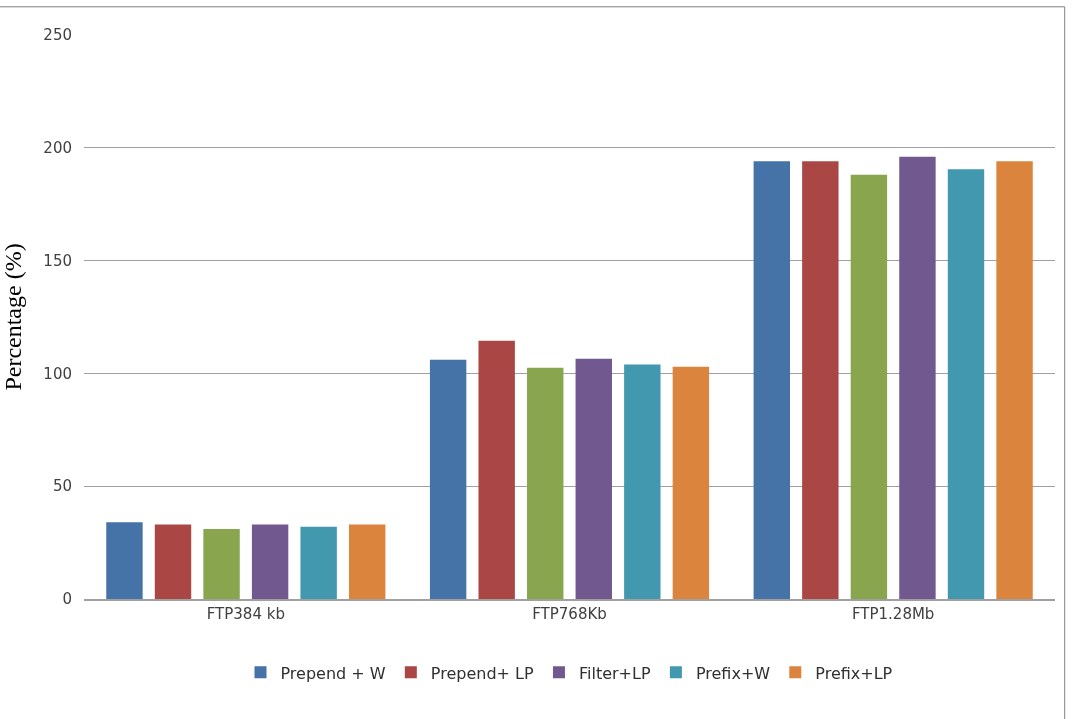 The image size is (1075, 719). What do you see at coordinates (333, 673) in the screenshot?
I see `legend-label: Prepend + W` at bounding box center [333, 673].